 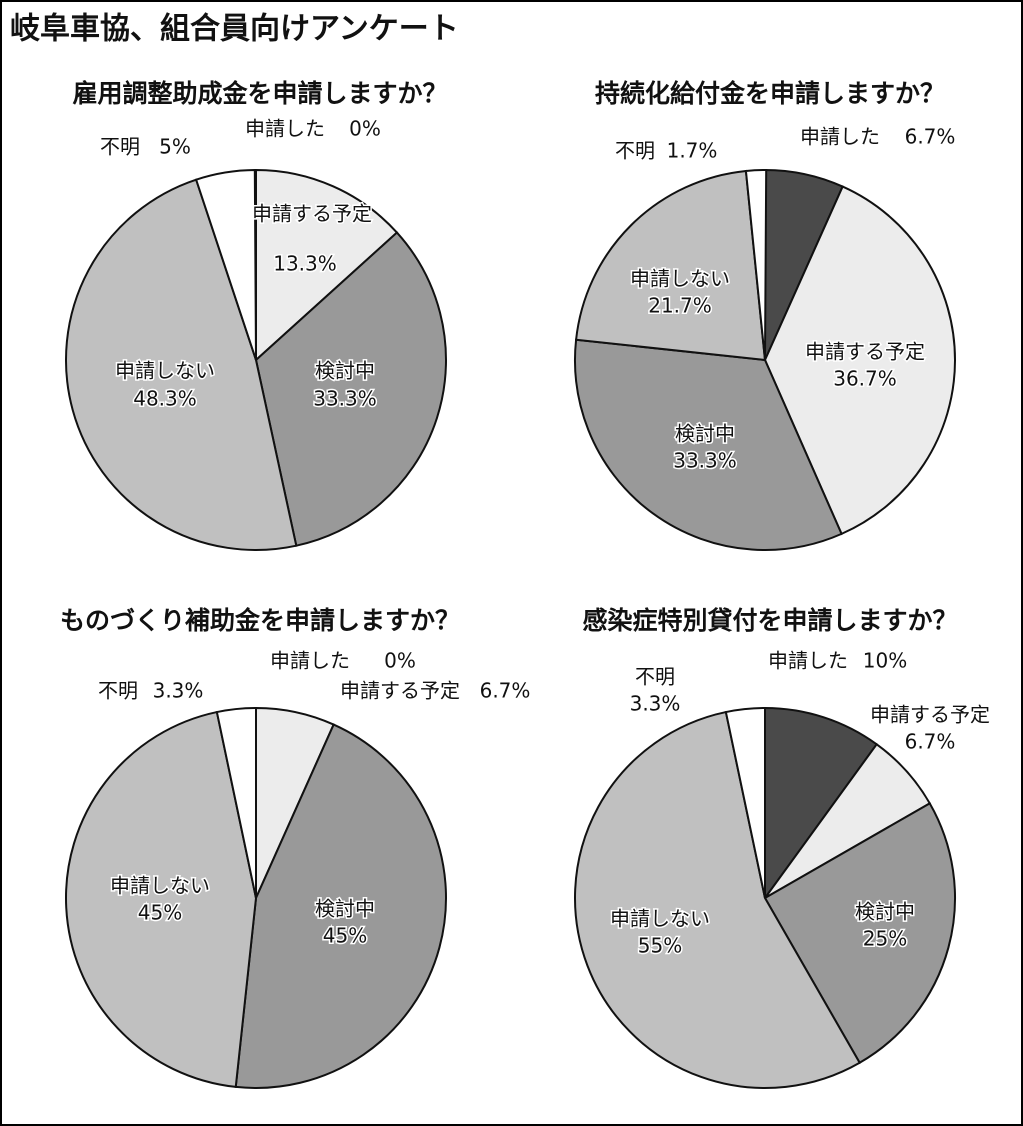 What do you see at coordinates (660, 946) in the screenshot?
I see `slice-value: 55%` at bounding box center [660, 946].